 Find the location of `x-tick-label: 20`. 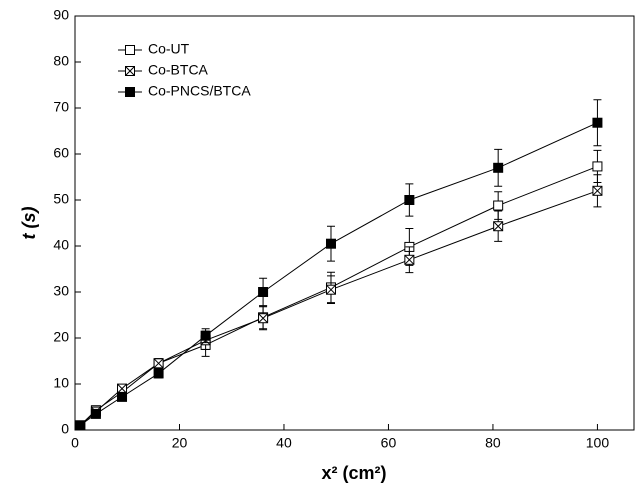

x-tick-label: 20 is located at coordinates (180, 443).